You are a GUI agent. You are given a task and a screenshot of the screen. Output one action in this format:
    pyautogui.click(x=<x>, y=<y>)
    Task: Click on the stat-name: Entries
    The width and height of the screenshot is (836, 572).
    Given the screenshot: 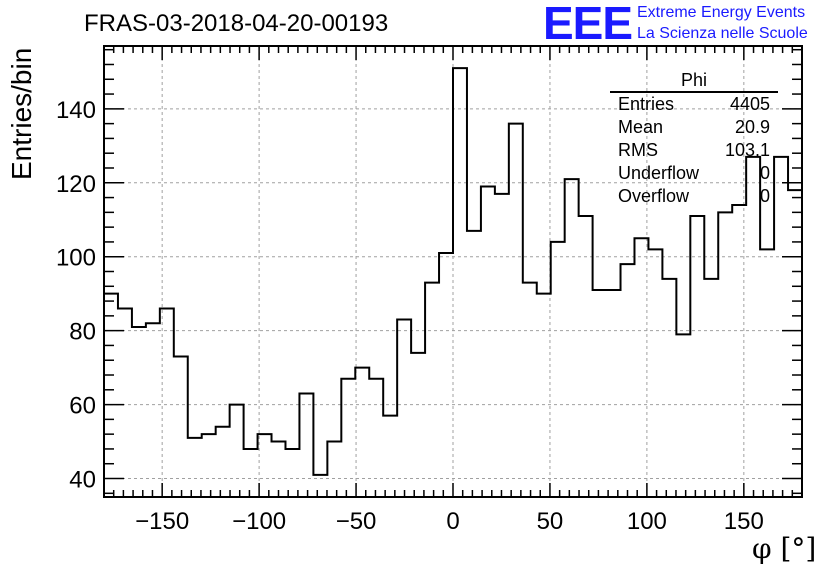 What is the action you would take?
    pyautogui.click(x=646, y=104)
    